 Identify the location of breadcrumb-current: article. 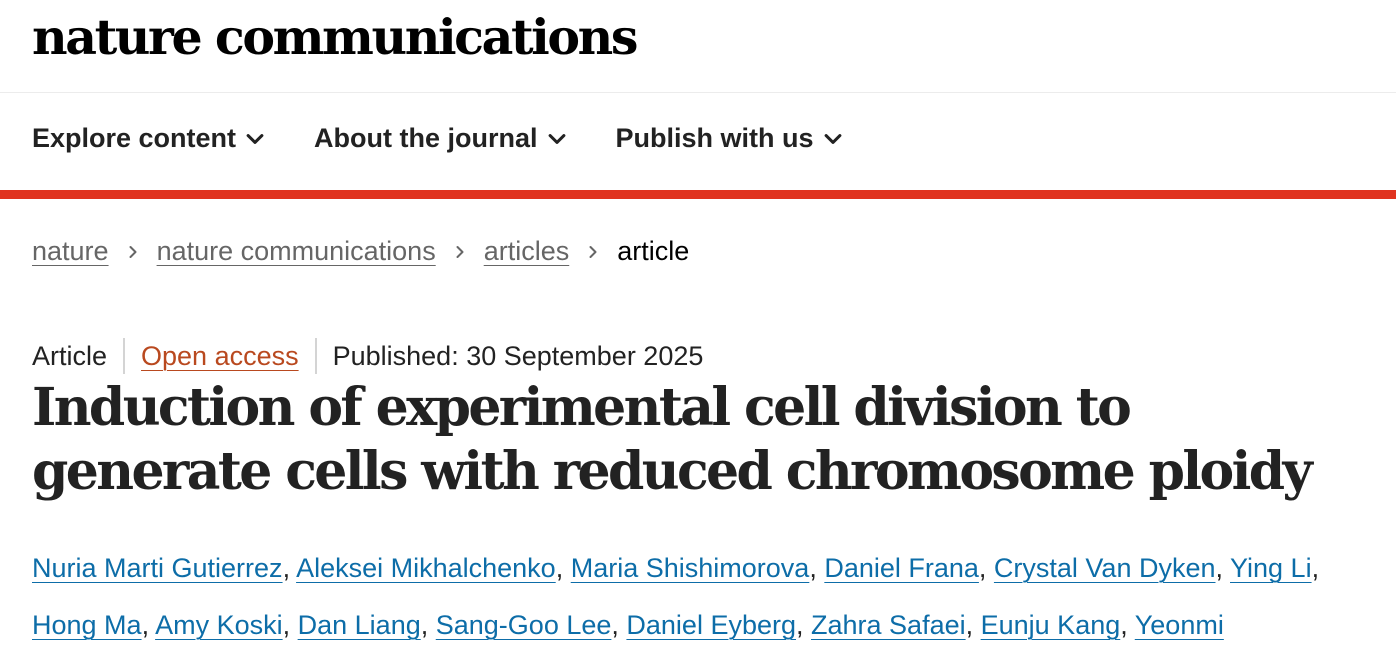
(653, 251).